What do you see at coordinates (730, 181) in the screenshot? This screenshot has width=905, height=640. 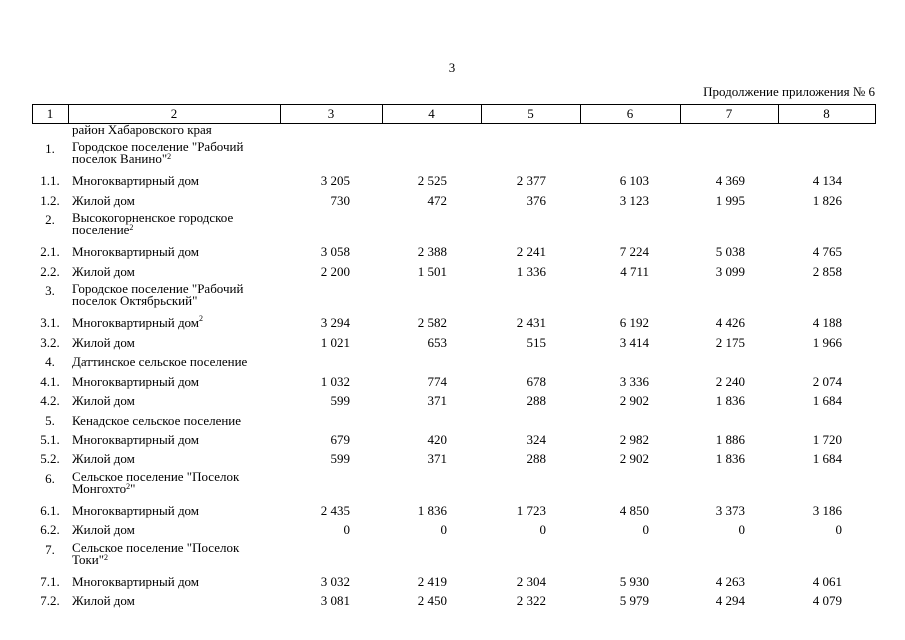 I see `value-cell: 4 369` at bounding box center [730, 181].